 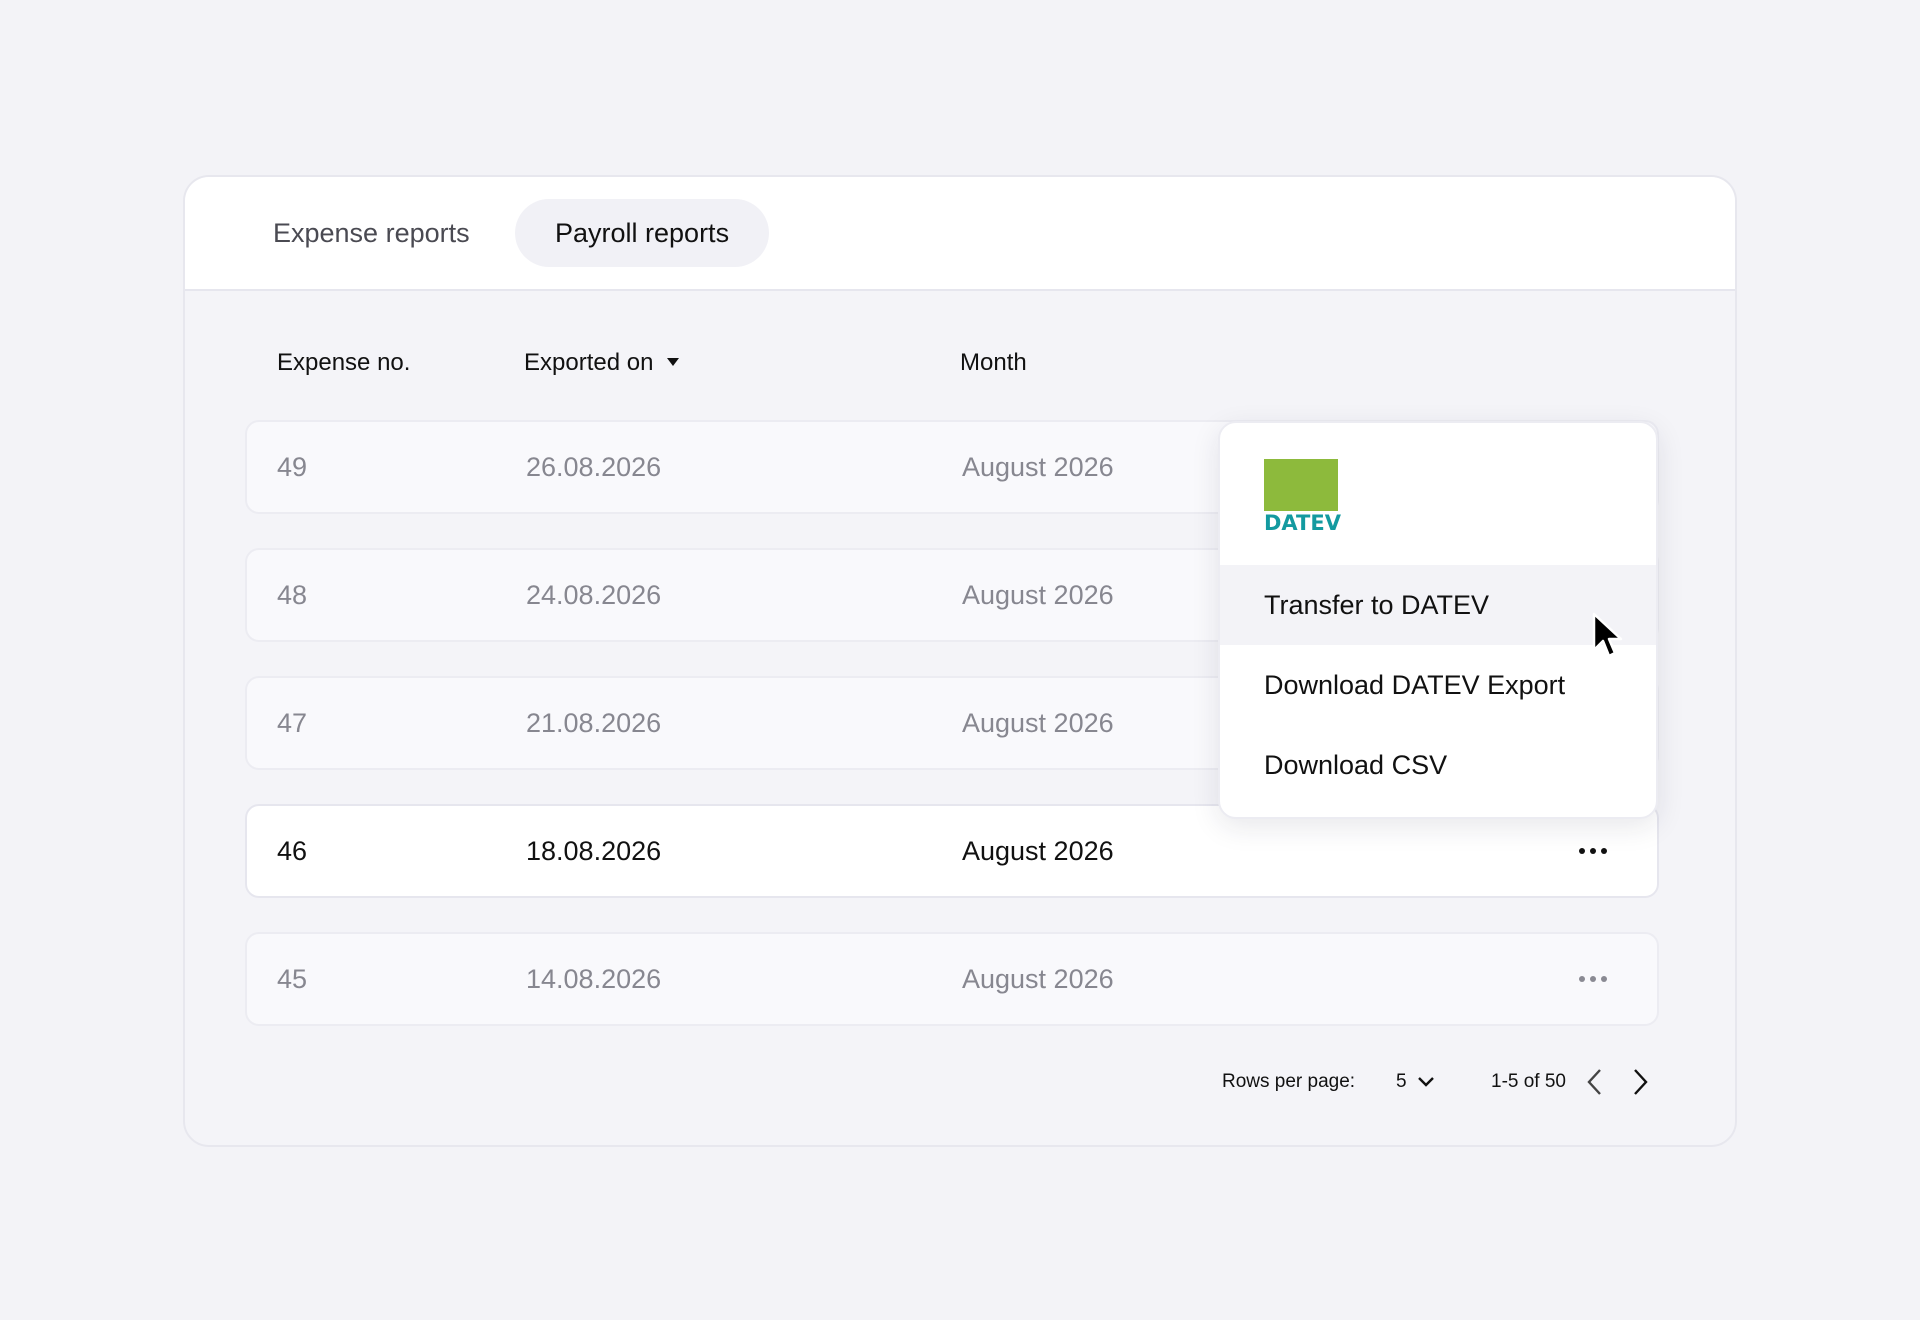 I want to click on cell-exported-on: 14.08.2026, so click(x=594, y=979).